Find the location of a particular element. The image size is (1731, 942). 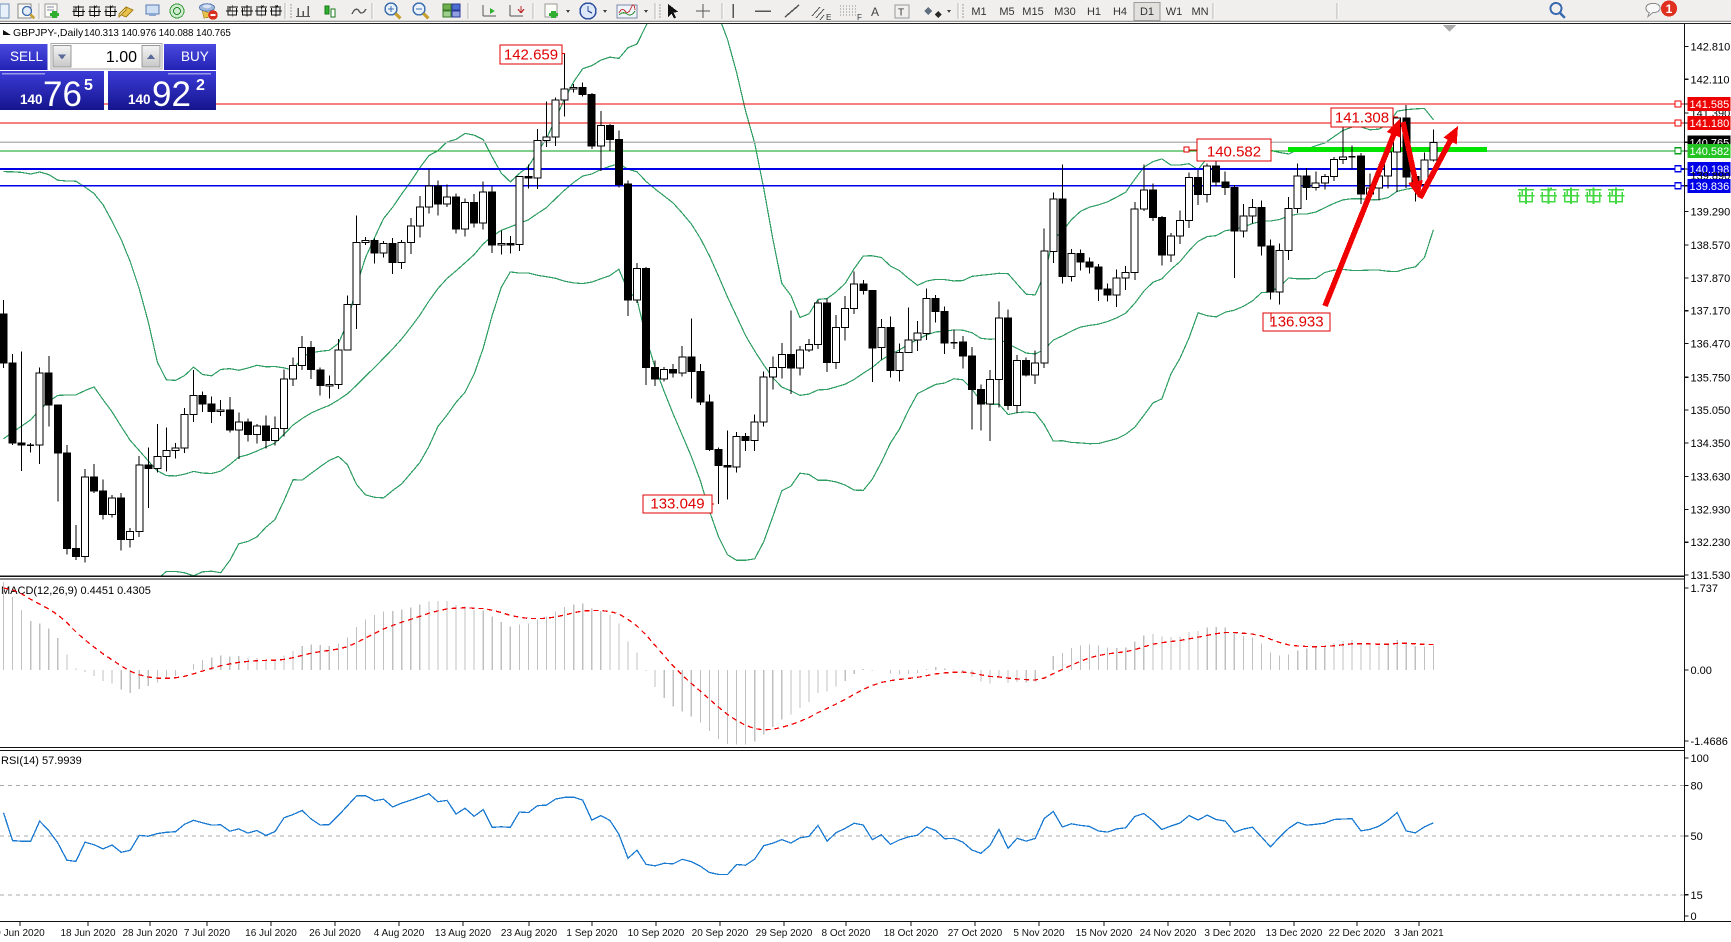

svg-text: 9 Jun 2020 is located at coordinates (22, 933).